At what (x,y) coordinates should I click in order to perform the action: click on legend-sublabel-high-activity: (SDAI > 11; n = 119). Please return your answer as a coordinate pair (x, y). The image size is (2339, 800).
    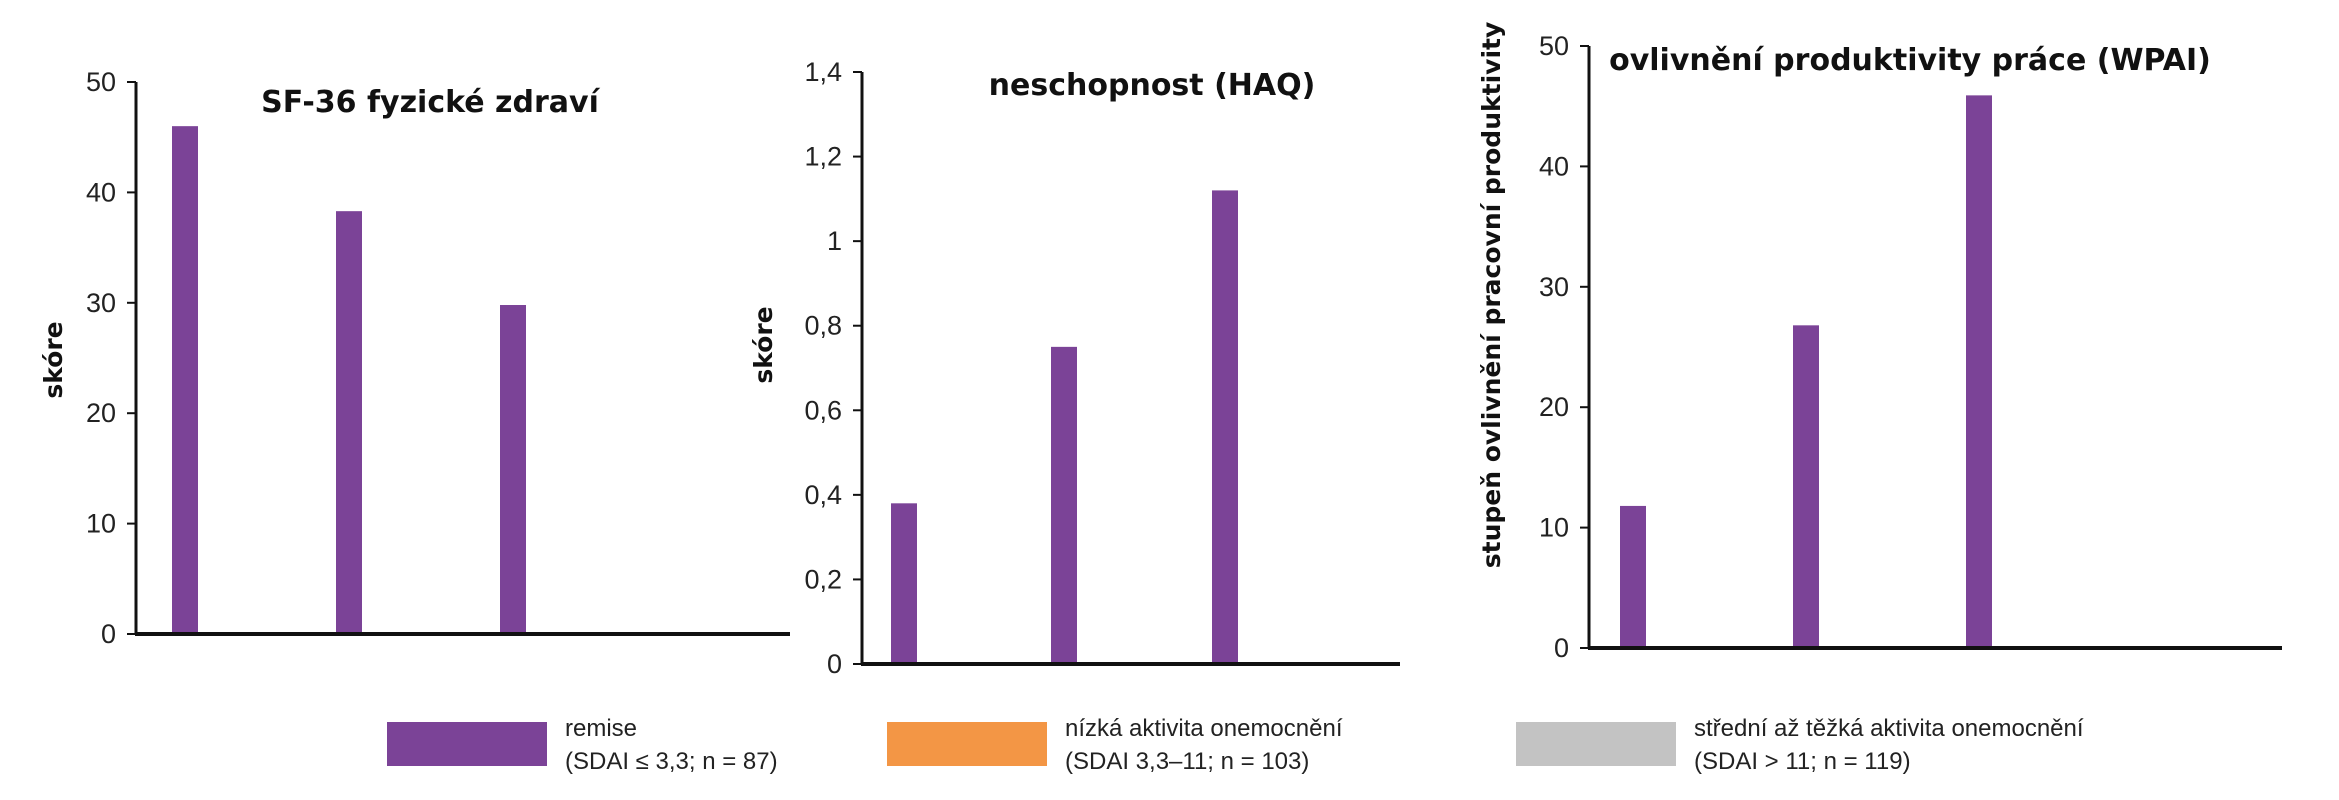
    Looking at the image, I should click on (1802, 761).